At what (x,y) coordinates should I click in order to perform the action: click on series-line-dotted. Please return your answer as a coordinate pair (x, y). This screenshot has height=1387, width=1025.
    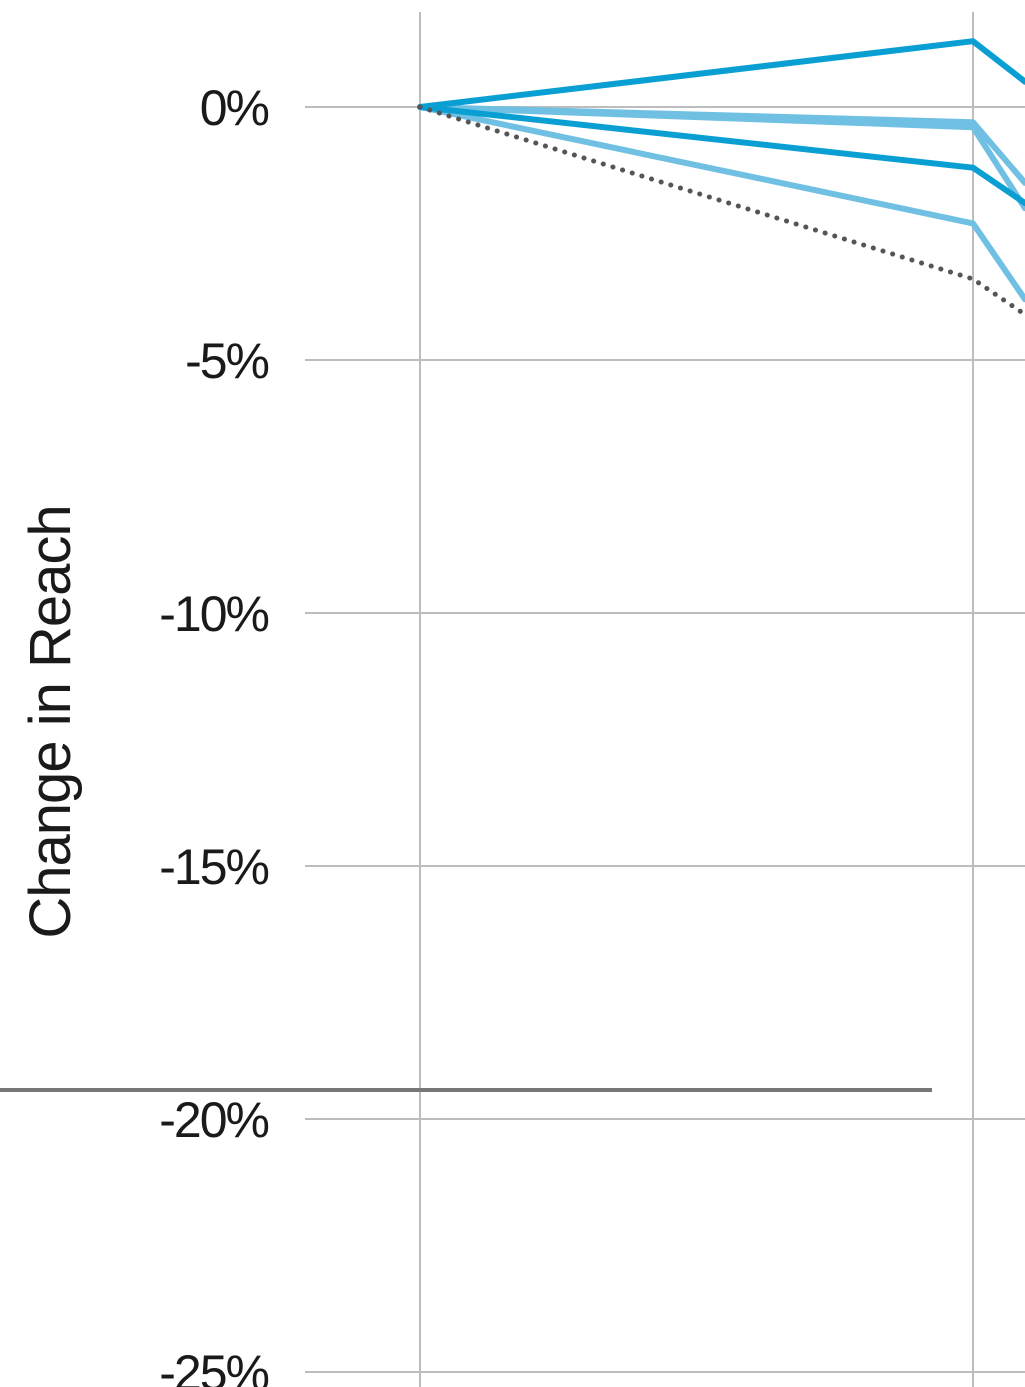
    Looking at the image, I should click on (721, 210).